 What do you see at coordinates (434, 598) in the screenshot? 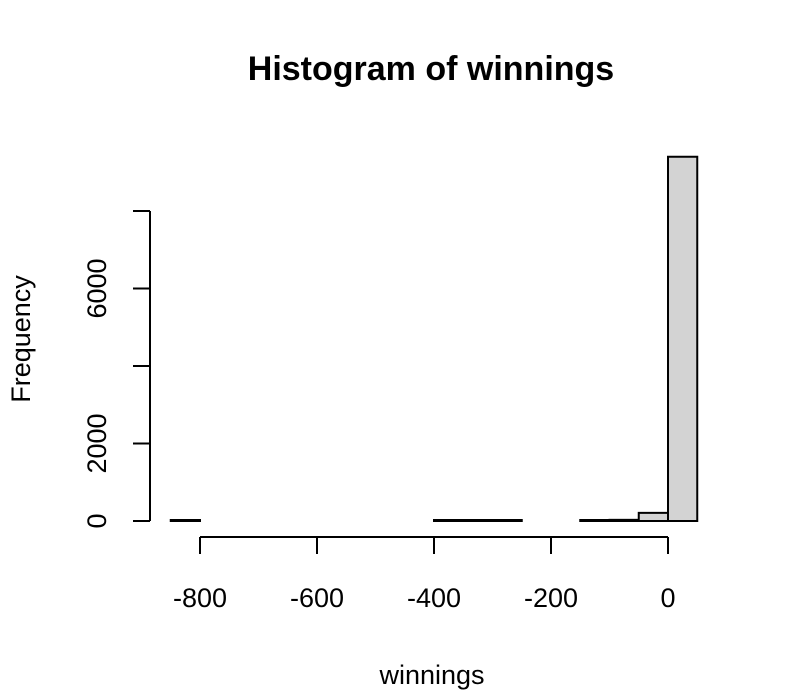
I see `x-tick-label: -400` at bounding box center [434, 598].